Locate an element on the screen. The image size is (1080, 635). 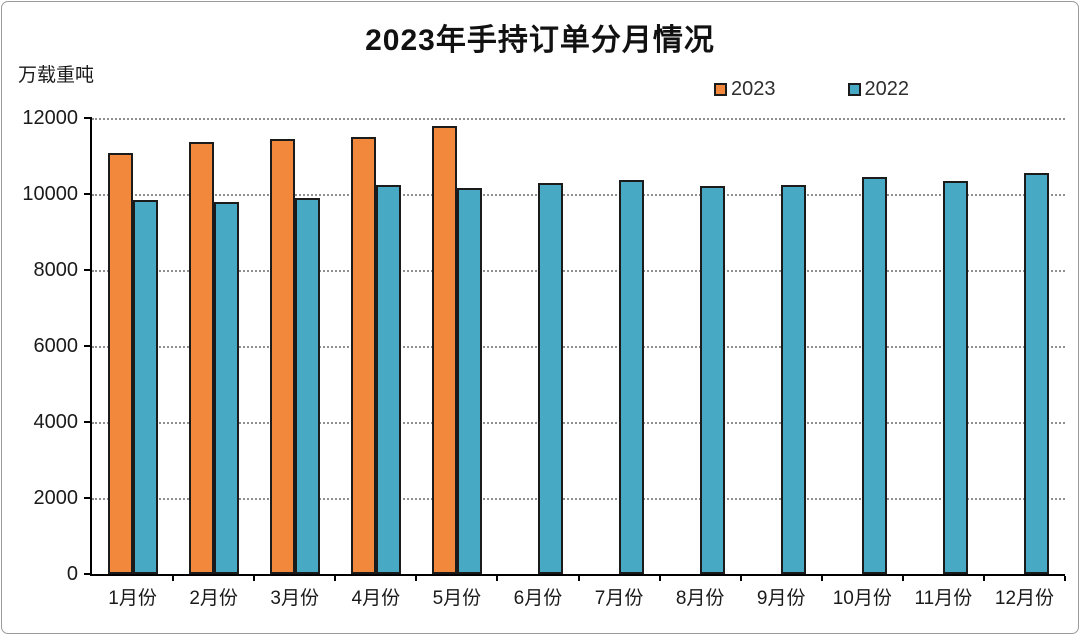
y-axis-tick-label: 2000 is located at coordinates (56, 498).